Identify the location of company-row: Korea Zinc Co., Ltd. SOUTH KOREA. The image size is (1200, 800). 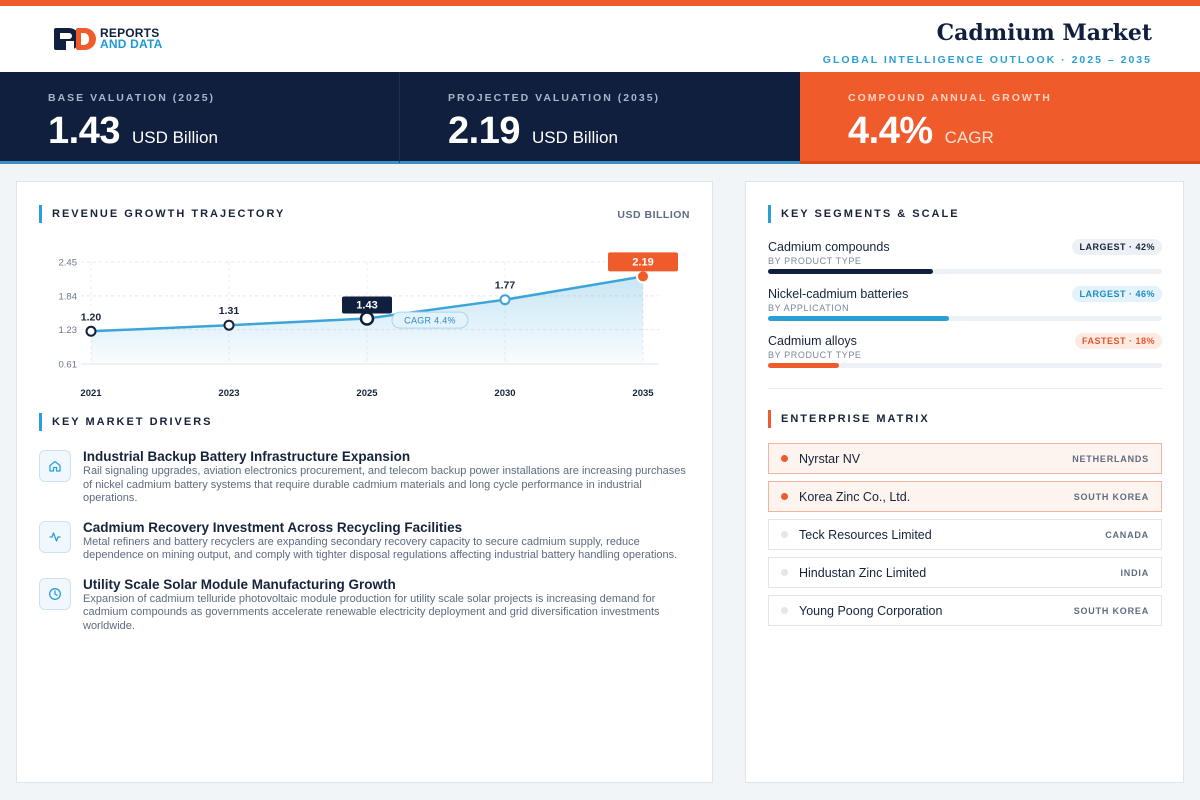
(965, 496).